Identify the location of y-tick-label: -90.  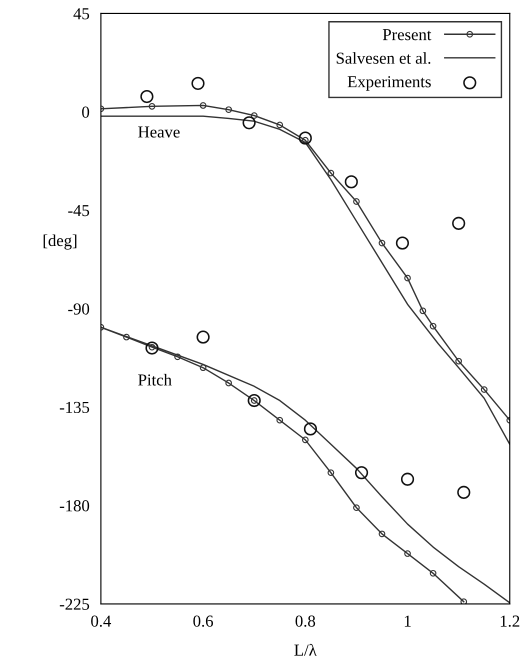
(79, 309).